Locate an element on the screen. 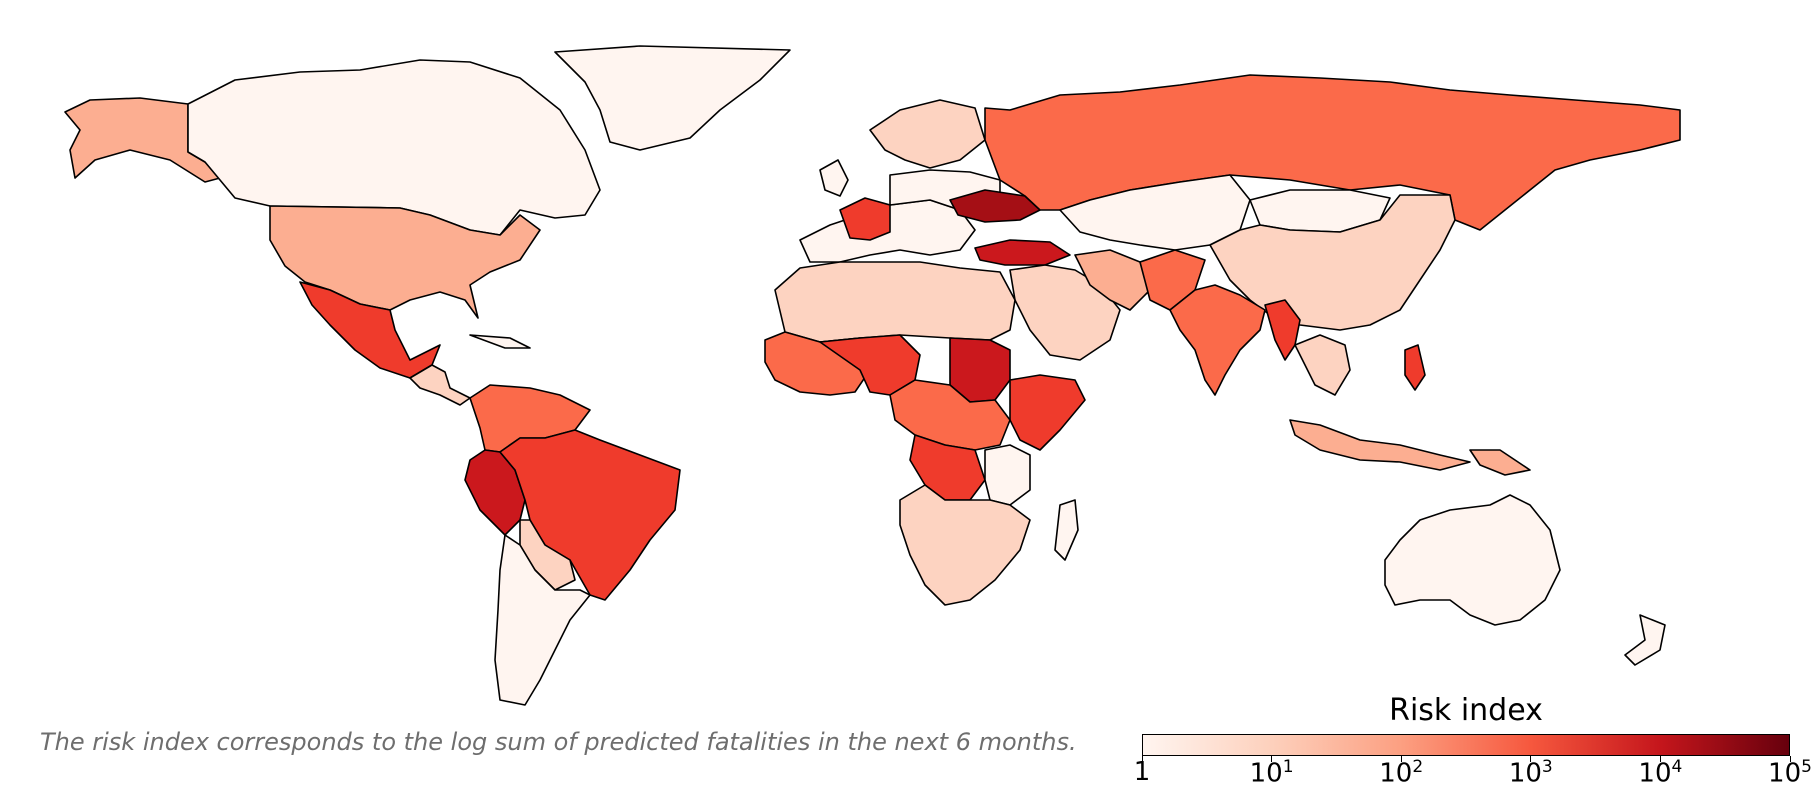  country-peru is located at coordinates (495, 492).